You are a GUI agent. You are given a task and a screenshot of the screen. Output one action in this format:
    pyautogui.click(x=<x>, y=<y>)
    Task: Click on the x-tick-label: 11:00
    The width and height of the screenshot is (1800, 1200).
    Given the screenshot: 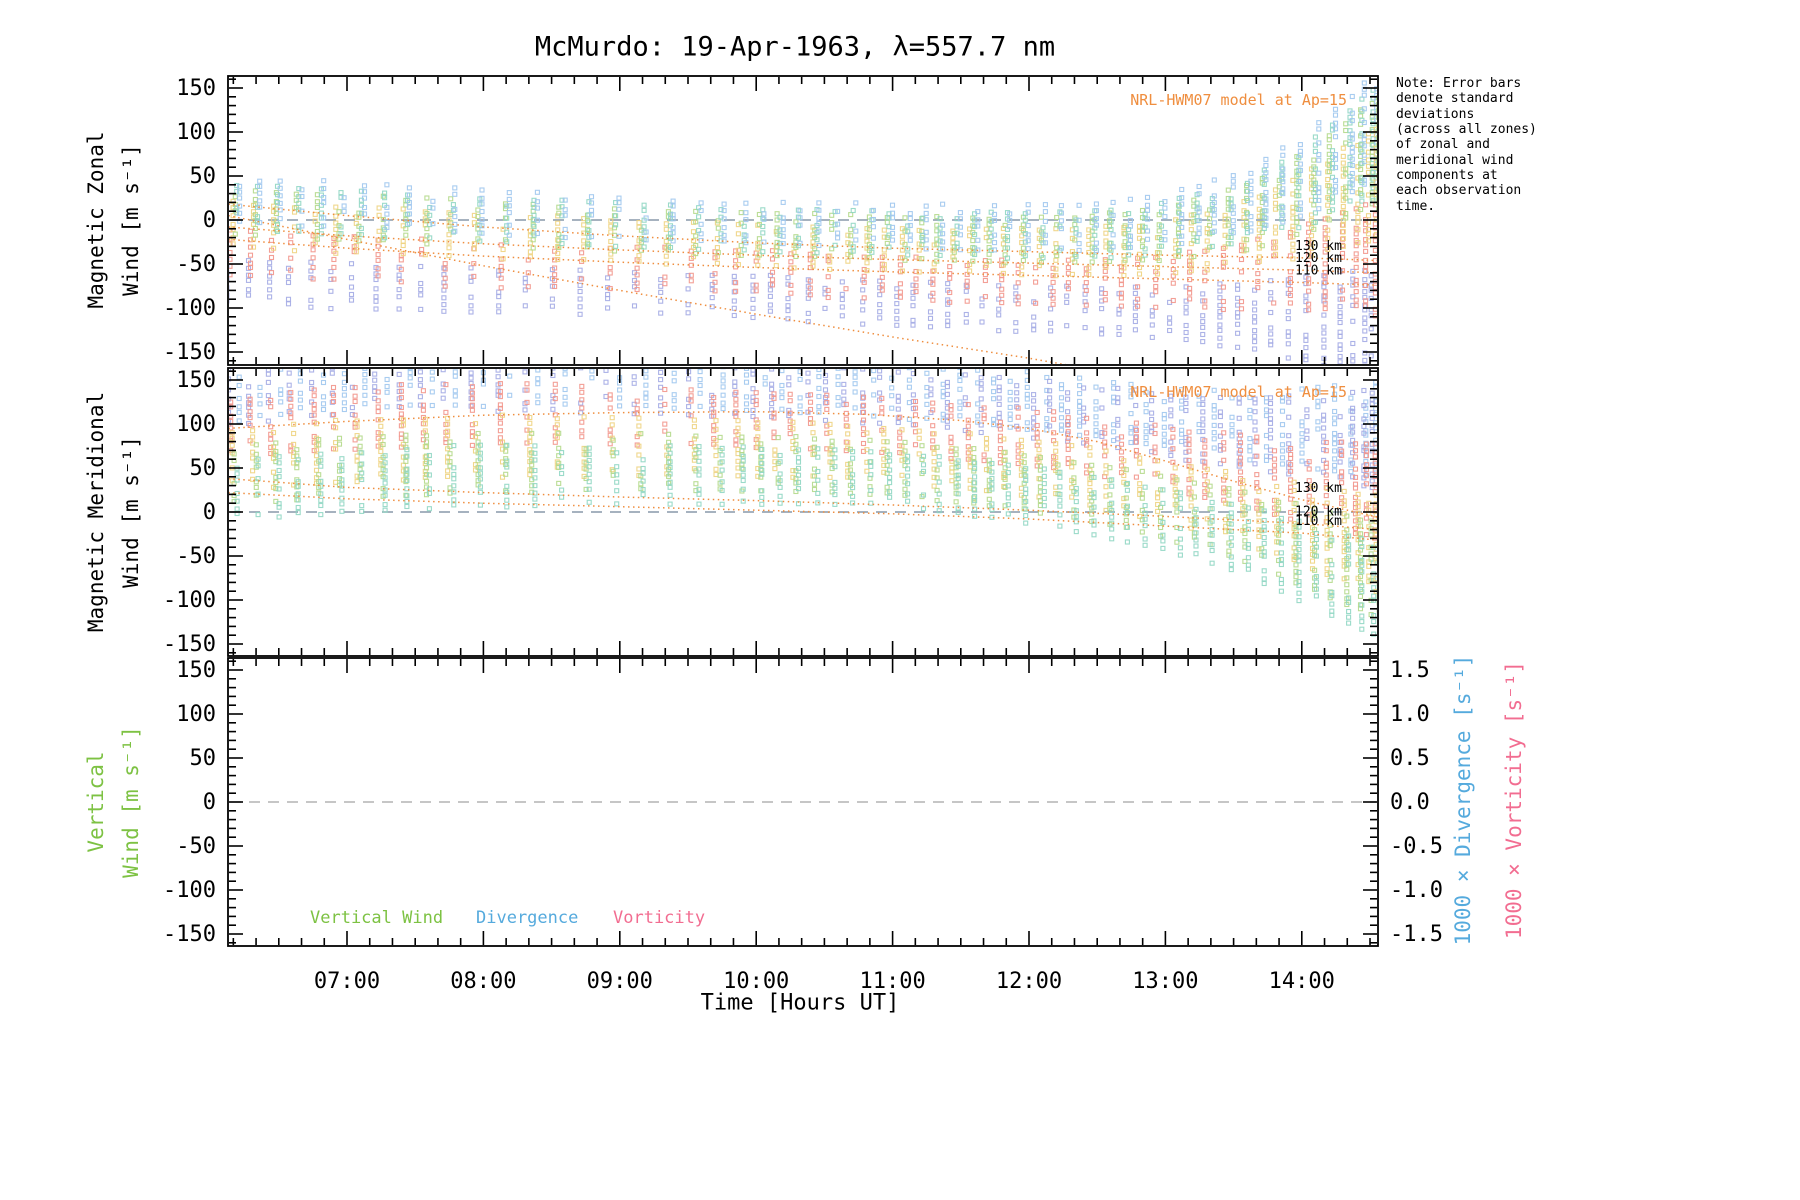 What is the action you would take?
    pyautogui.click(x=892, y=981)
    